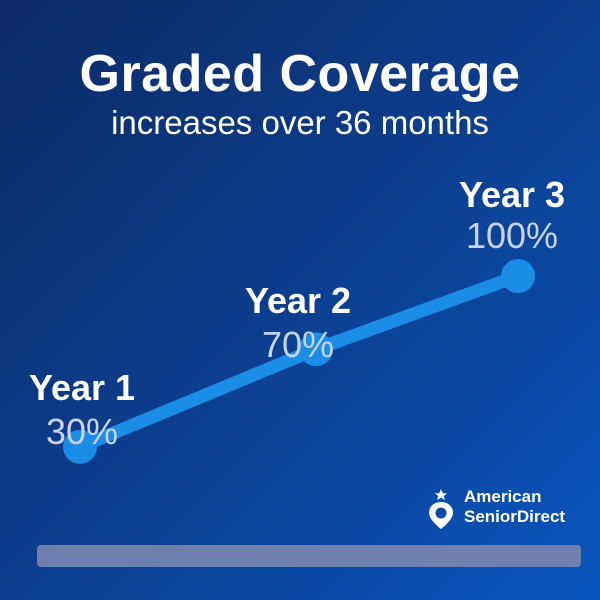  I want to click on value-label-3: 100%, so click(512, 235).